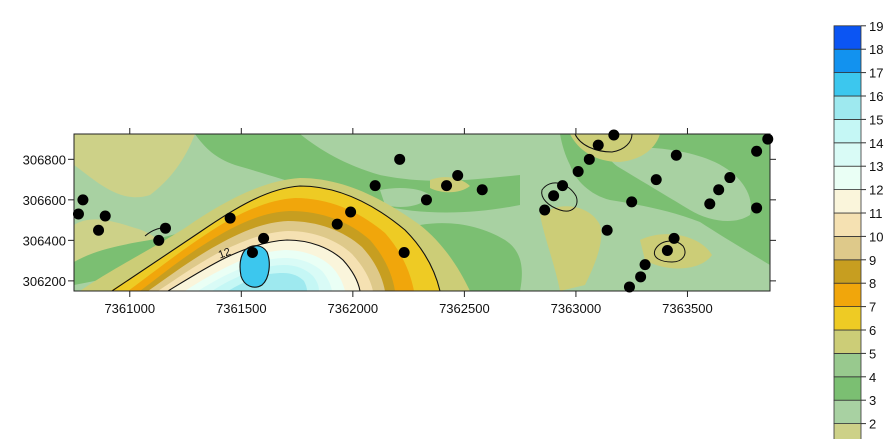 Image resolution: width=885 pixels, height=439 pixels. What do you see at coordinates (872, 260) in the screenshot?
I see `legend-label: 9` at bounding box center [872, 260].